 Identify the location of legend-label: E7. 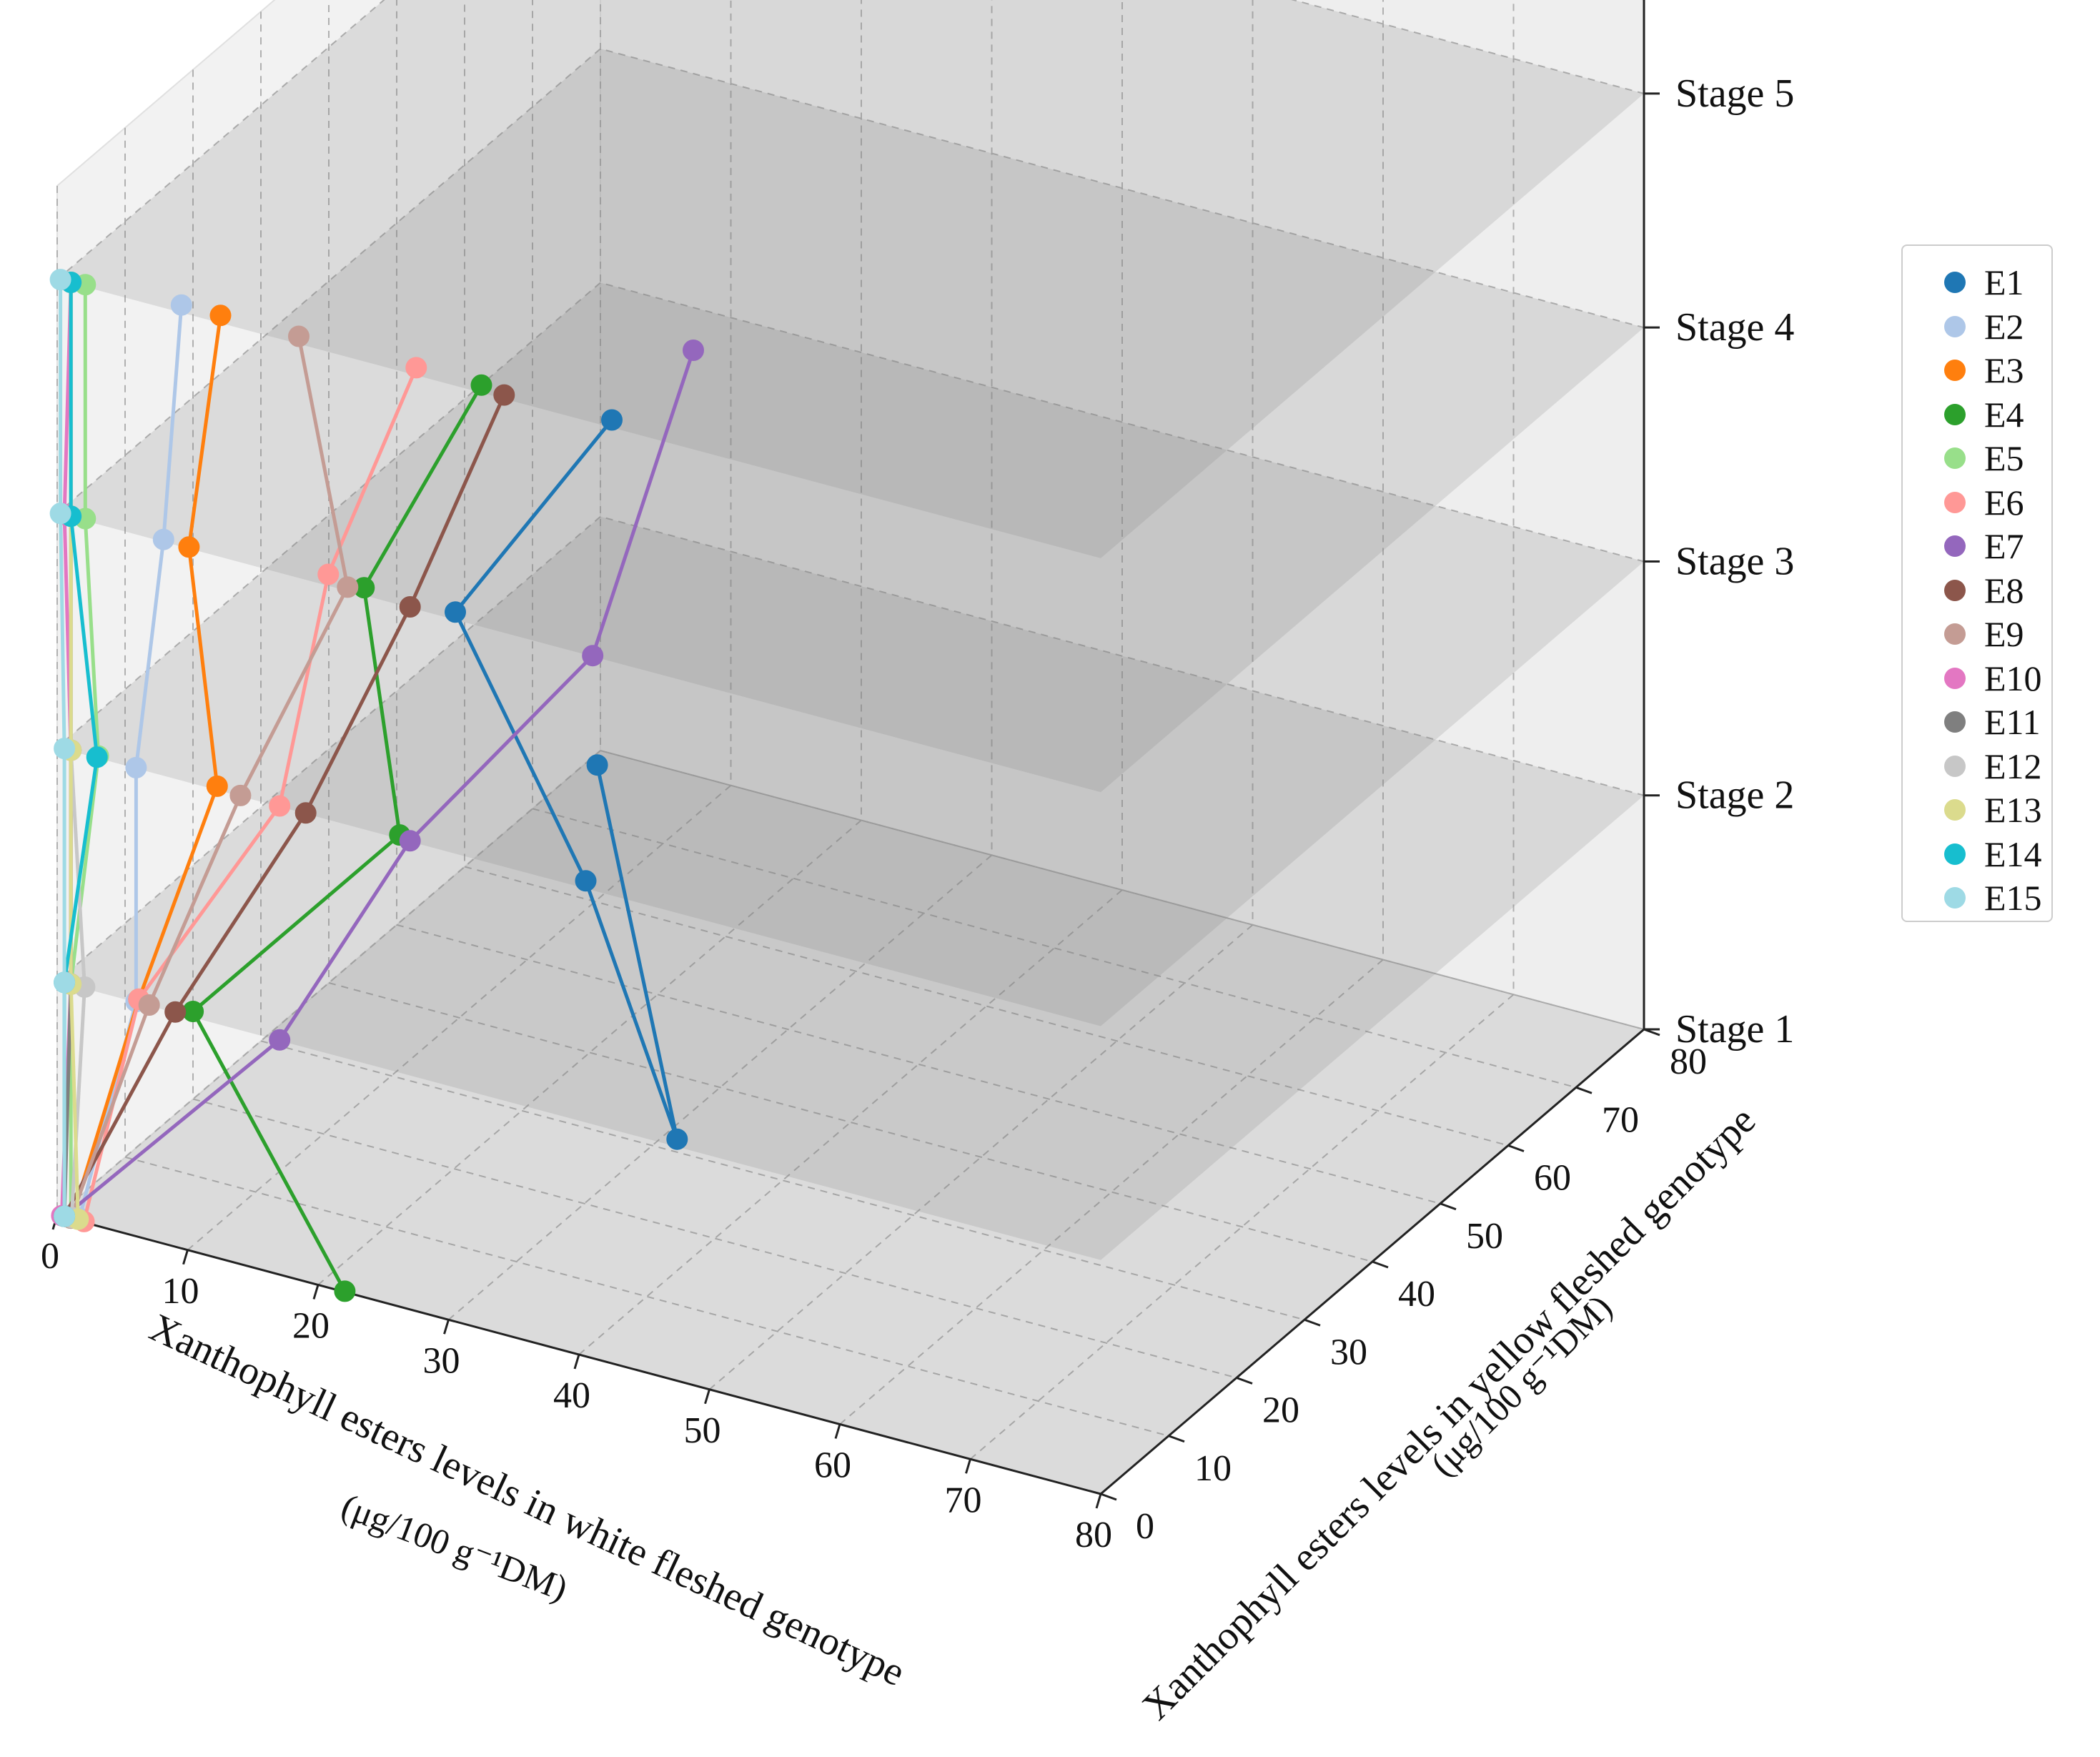
(2004, 546).